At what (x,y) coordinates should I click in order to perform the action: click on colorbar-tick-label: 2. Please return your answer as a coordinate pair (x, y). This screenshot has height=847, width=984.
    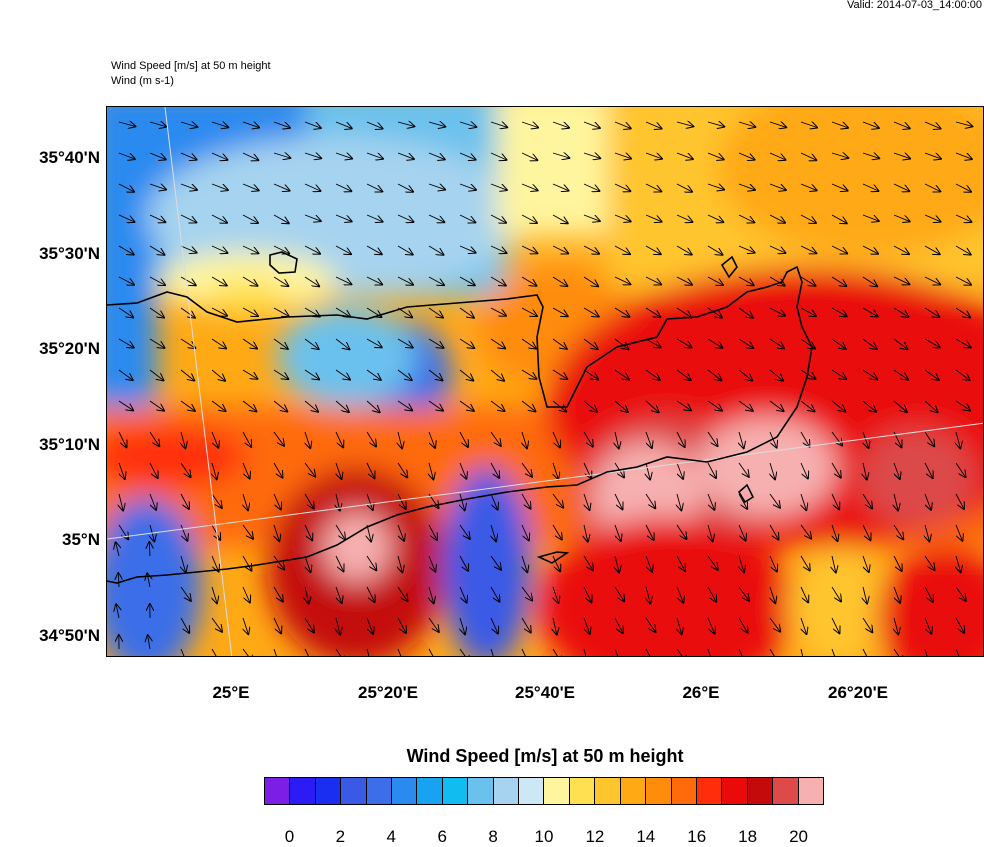
    Looking at the image, I should click on (340, 837).